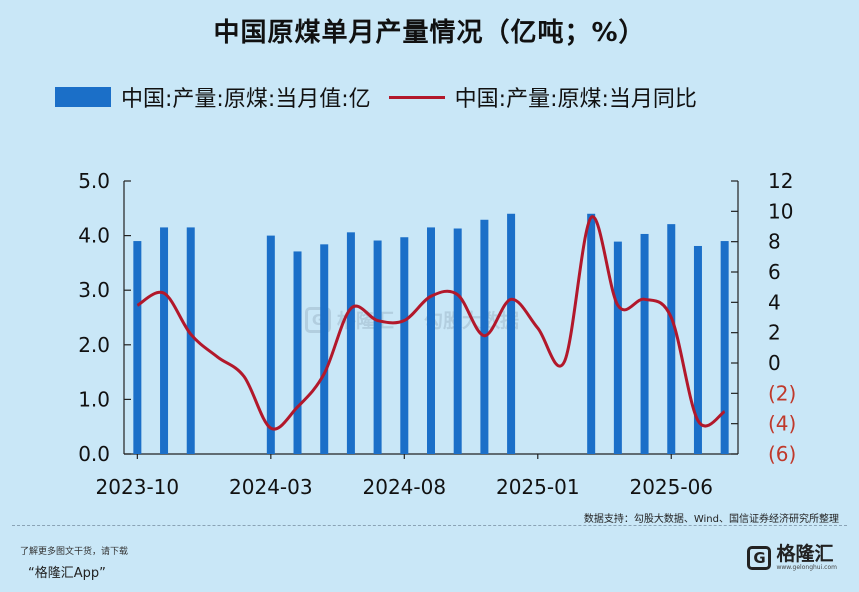 The image size is (859, 592). I want to click on chart-title: 中国原煤单月产量情况（亿吨；%）, so click(429, 33).